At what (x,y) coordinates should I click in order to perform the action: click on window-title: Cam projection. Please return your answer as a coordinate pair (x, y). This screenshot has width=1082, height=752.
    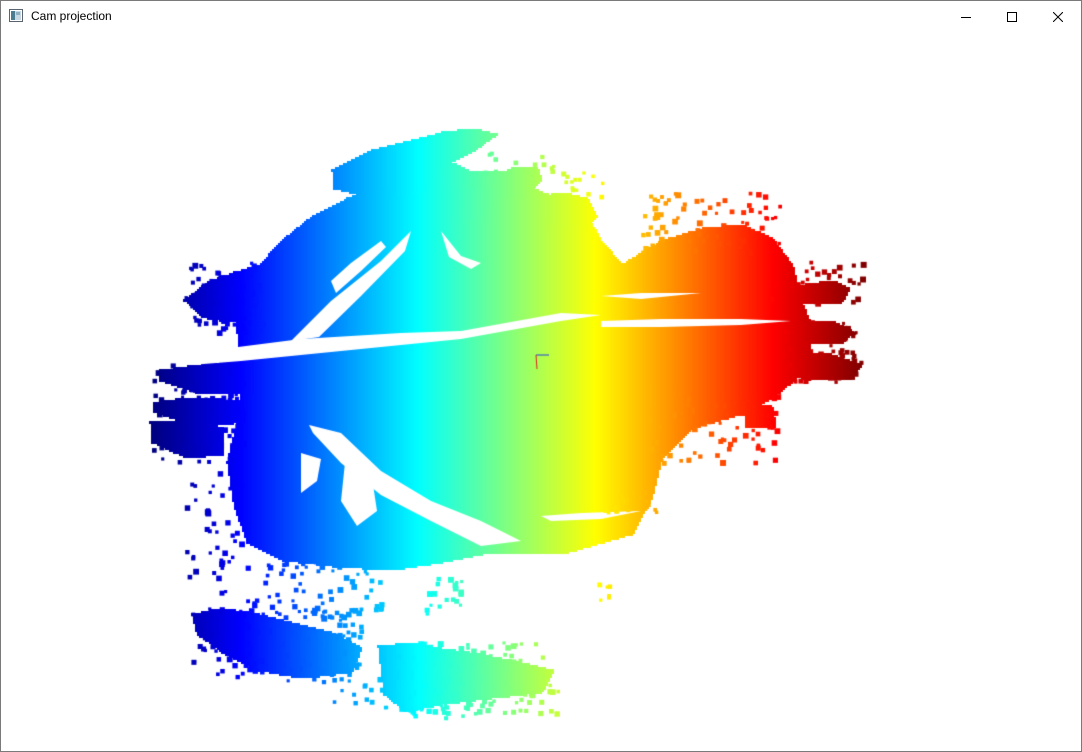
    Looking at the image, I should click on (71, 16).